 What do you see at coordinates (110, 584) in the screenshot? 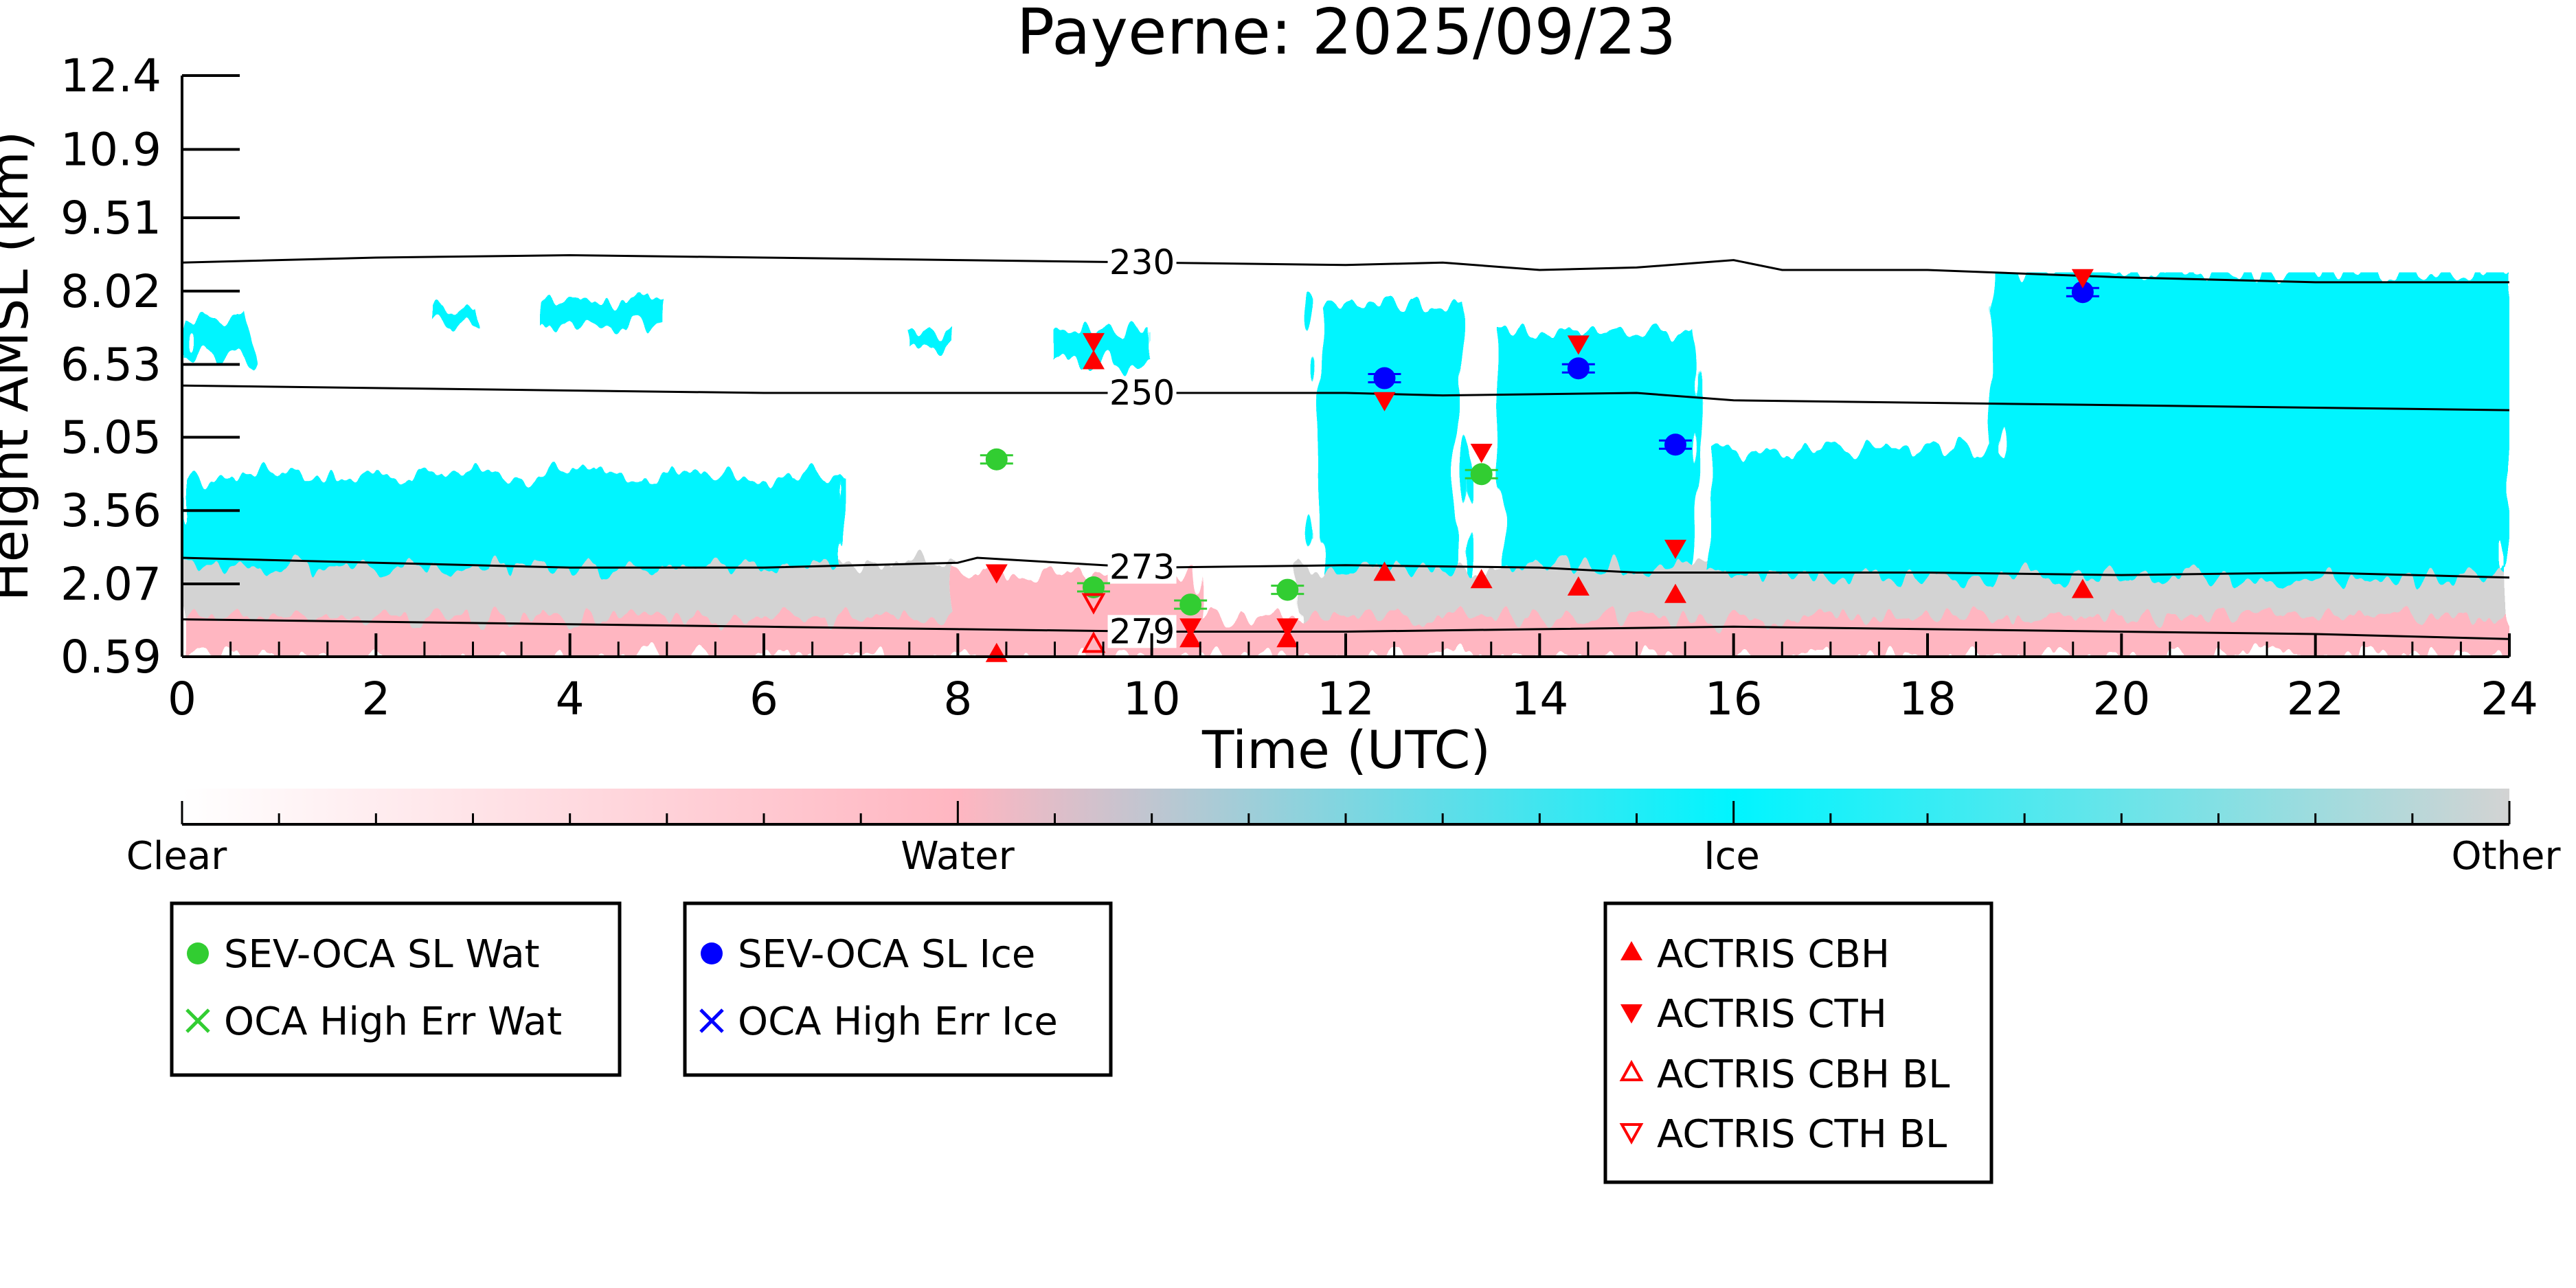
I see `y-tick-label: 2.07` at bounding box center [110, 584].